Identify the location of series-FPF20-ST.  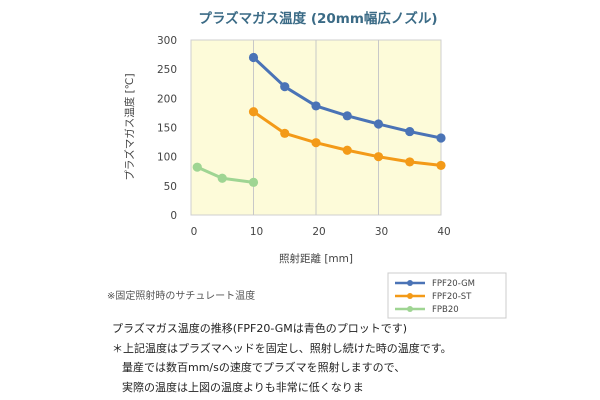
(347, 139).